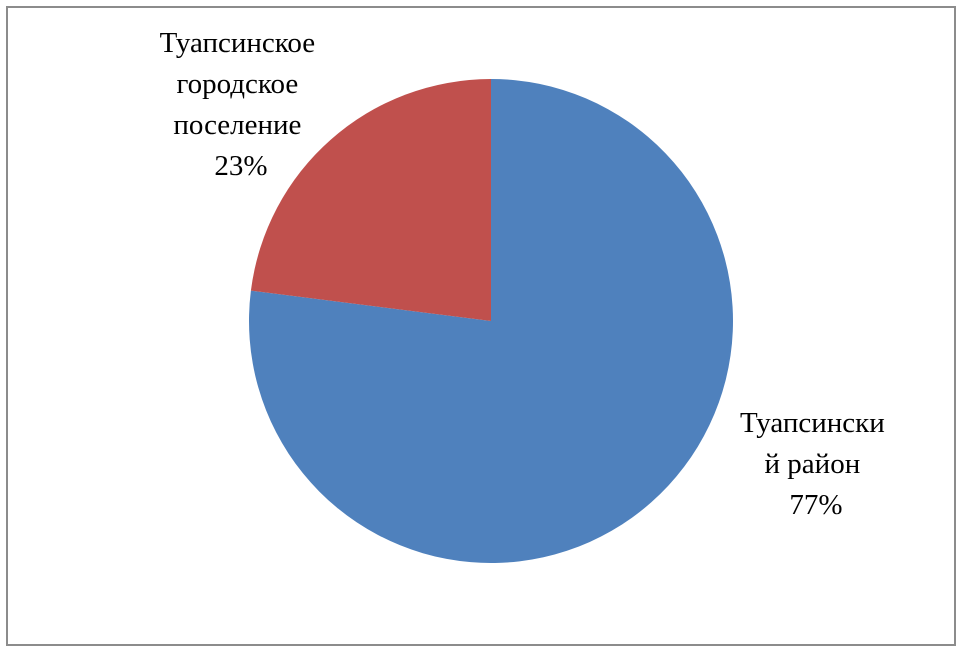  What do you see at coordinates (815, 505) in the screenshot?
I see `slice-percent-label: 77%` at bounding box center [815, 505].